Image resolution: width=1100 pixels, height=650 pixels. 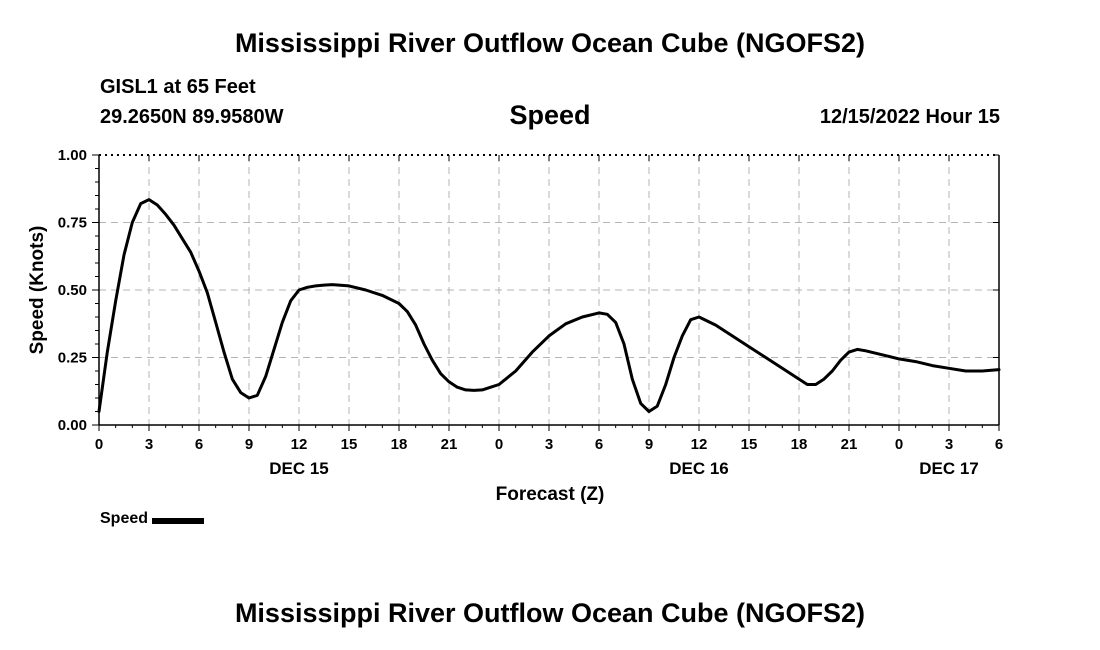 I want to click on run-time: 12/15/2022 Hour 15, so click(x=909, y=117).